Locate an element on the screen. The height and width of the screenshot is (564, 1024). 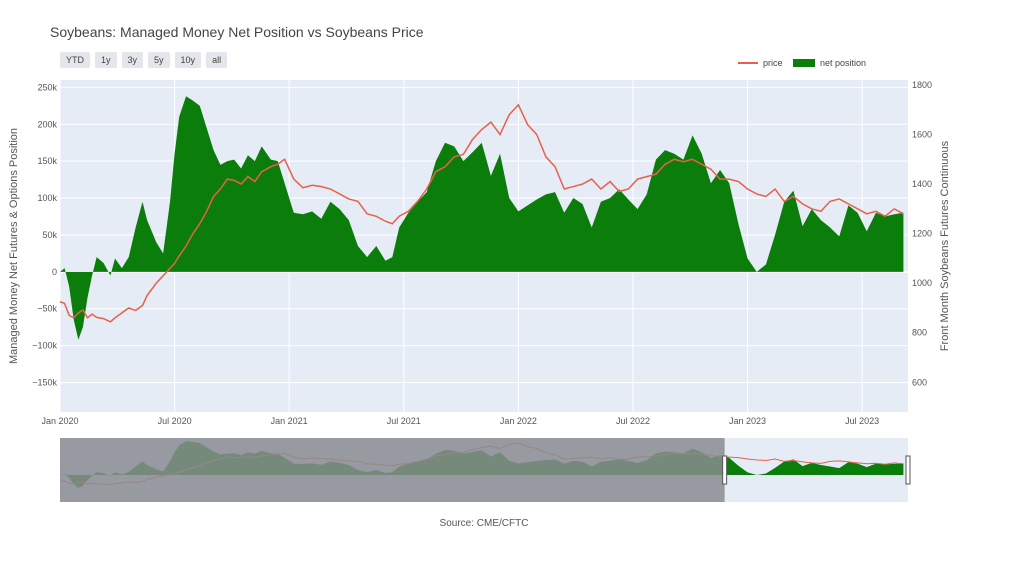
left-tick-label: 50k is located at coordinates (49, 235).